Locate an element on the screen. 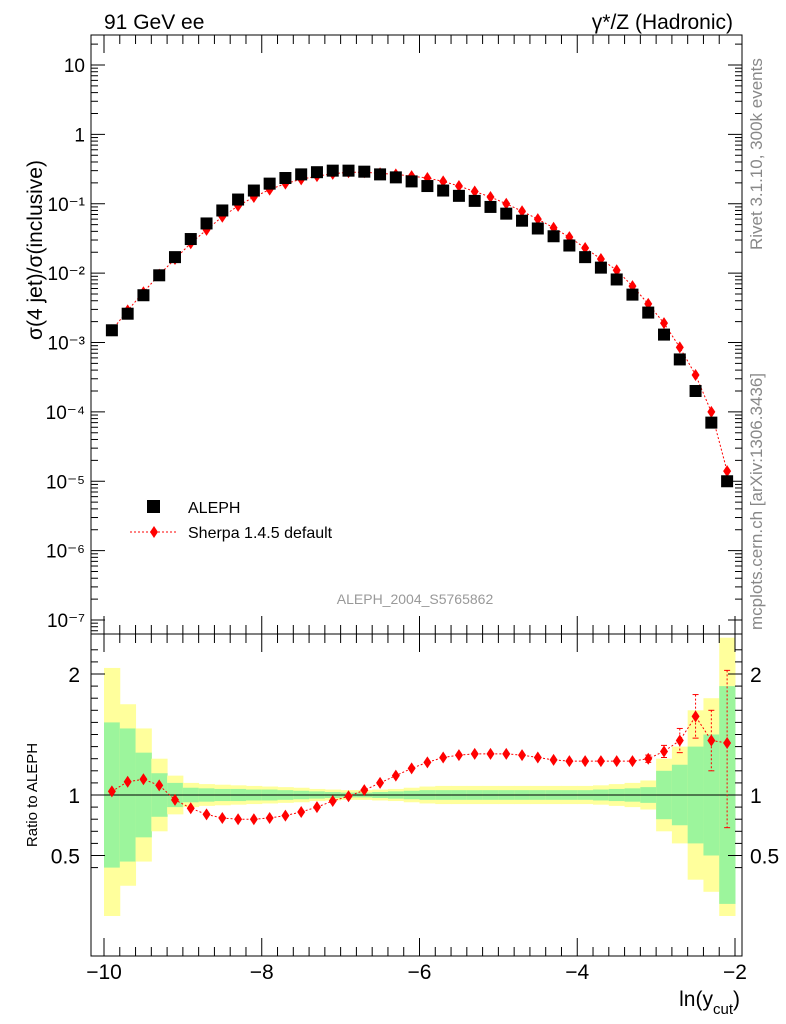  x-tick-label: −8 is located at coordinates (262, 972).